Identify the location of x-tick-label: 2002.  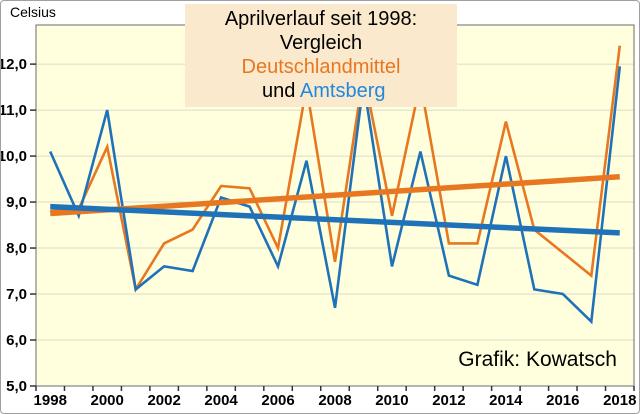
(163, 400).